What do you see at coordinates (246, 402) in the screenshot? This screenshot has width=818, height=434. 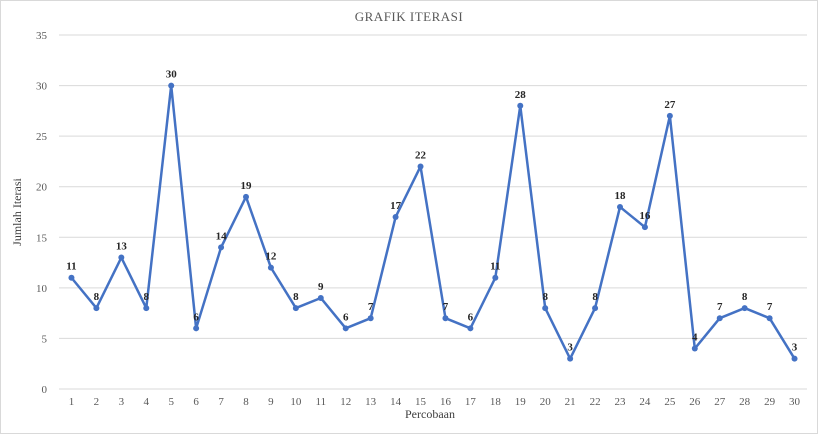 I see `x-tick-label: 8` at bounding box center [246, 402].